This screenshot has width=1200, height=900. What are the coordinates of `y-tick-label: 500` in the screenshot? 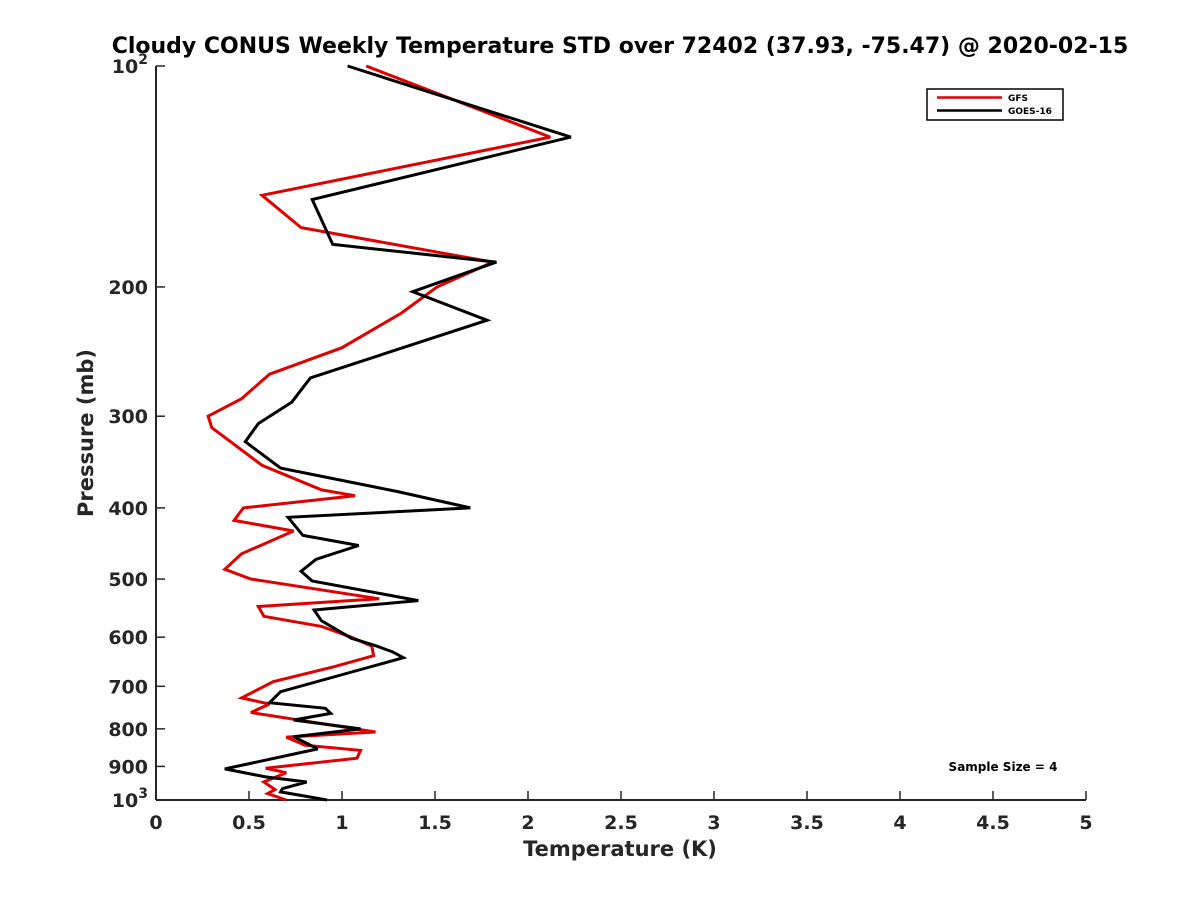 It's located at (128, 580).